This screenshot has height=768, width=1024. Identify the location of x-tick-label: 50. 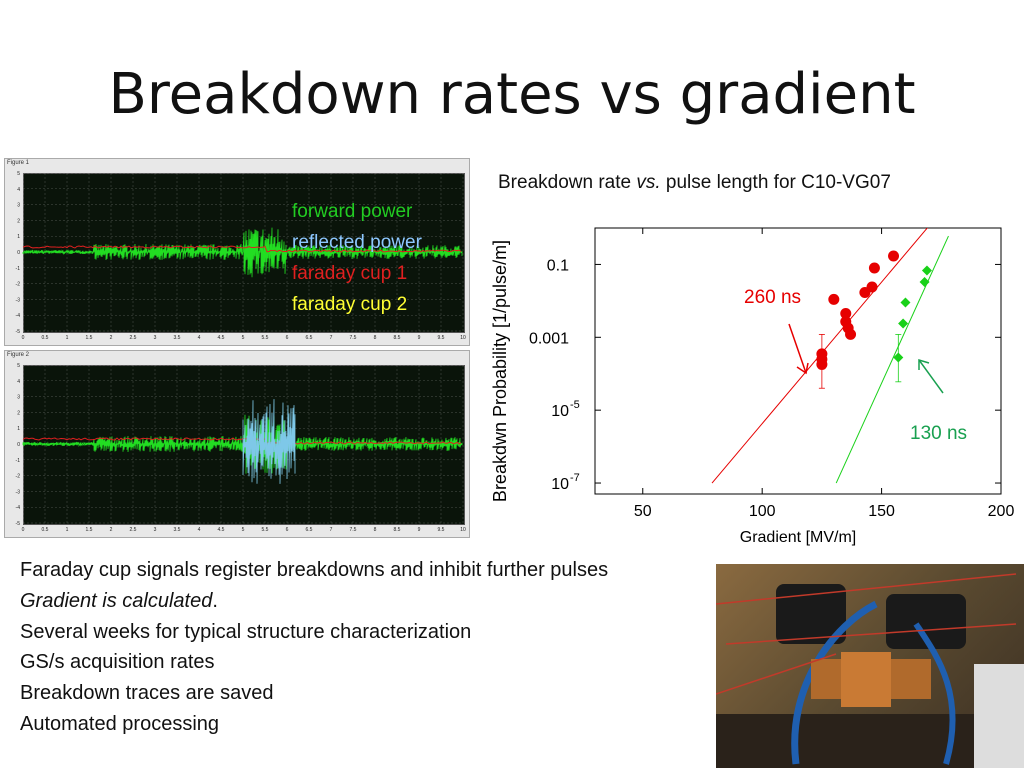
(643, 511).